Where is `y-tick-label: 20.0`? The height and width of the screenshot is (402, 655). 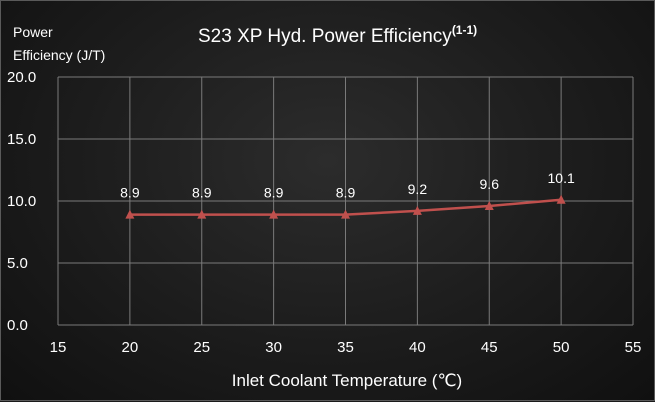
y-tick-label: 20.0 is located at coordinates (21, 77).